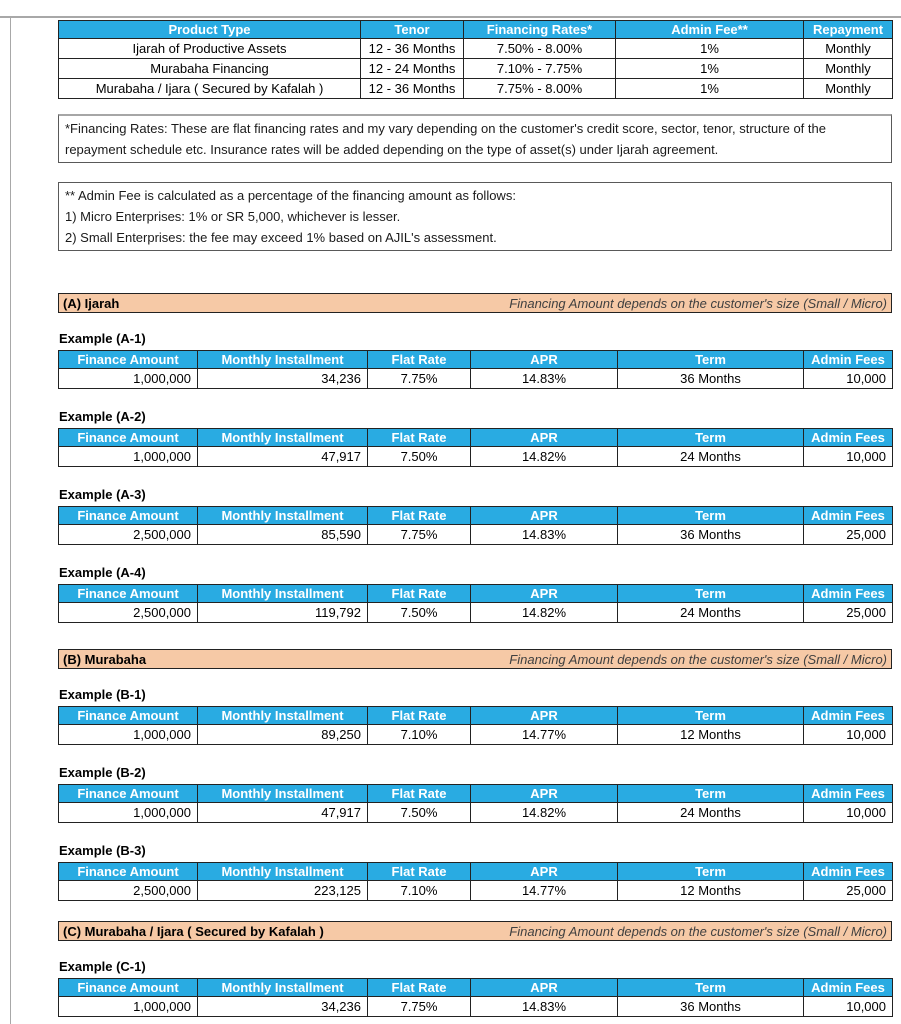 This screenshot has width=901, height=1024. Describe the element at coordinates (539, 68) in the screenshot. I see `cell-financing-rates: 7.10% - 7.75%` at that location.